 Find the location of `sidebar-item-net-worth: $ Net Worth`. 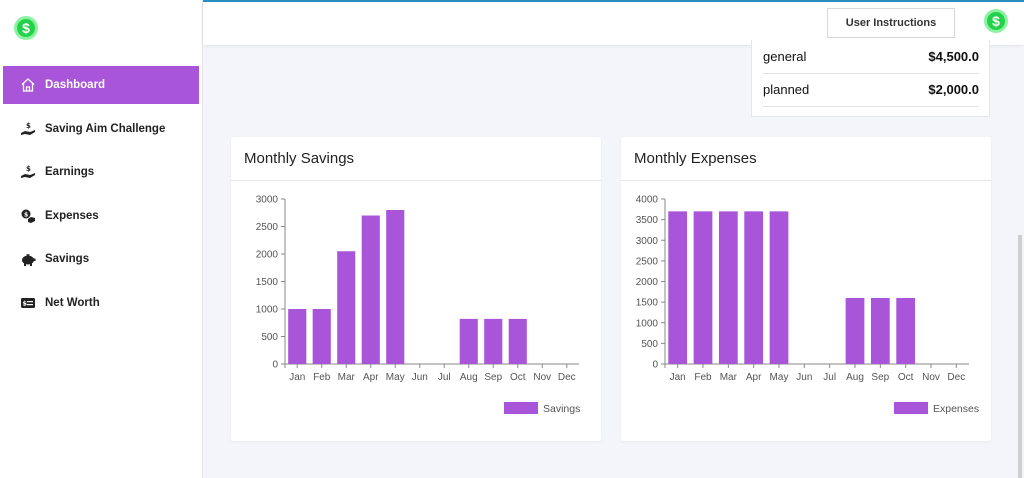

sidebar-item-net-worth: $ Net Worth is located at coordinates (101, 303).